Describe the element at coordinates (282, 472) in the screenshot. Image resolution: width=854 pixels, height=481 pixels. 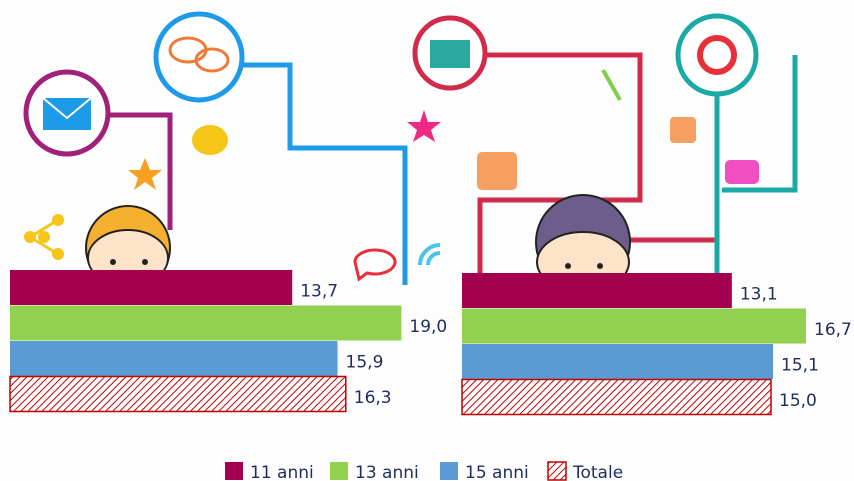
I see `legend-label: 11 anni` at that location.